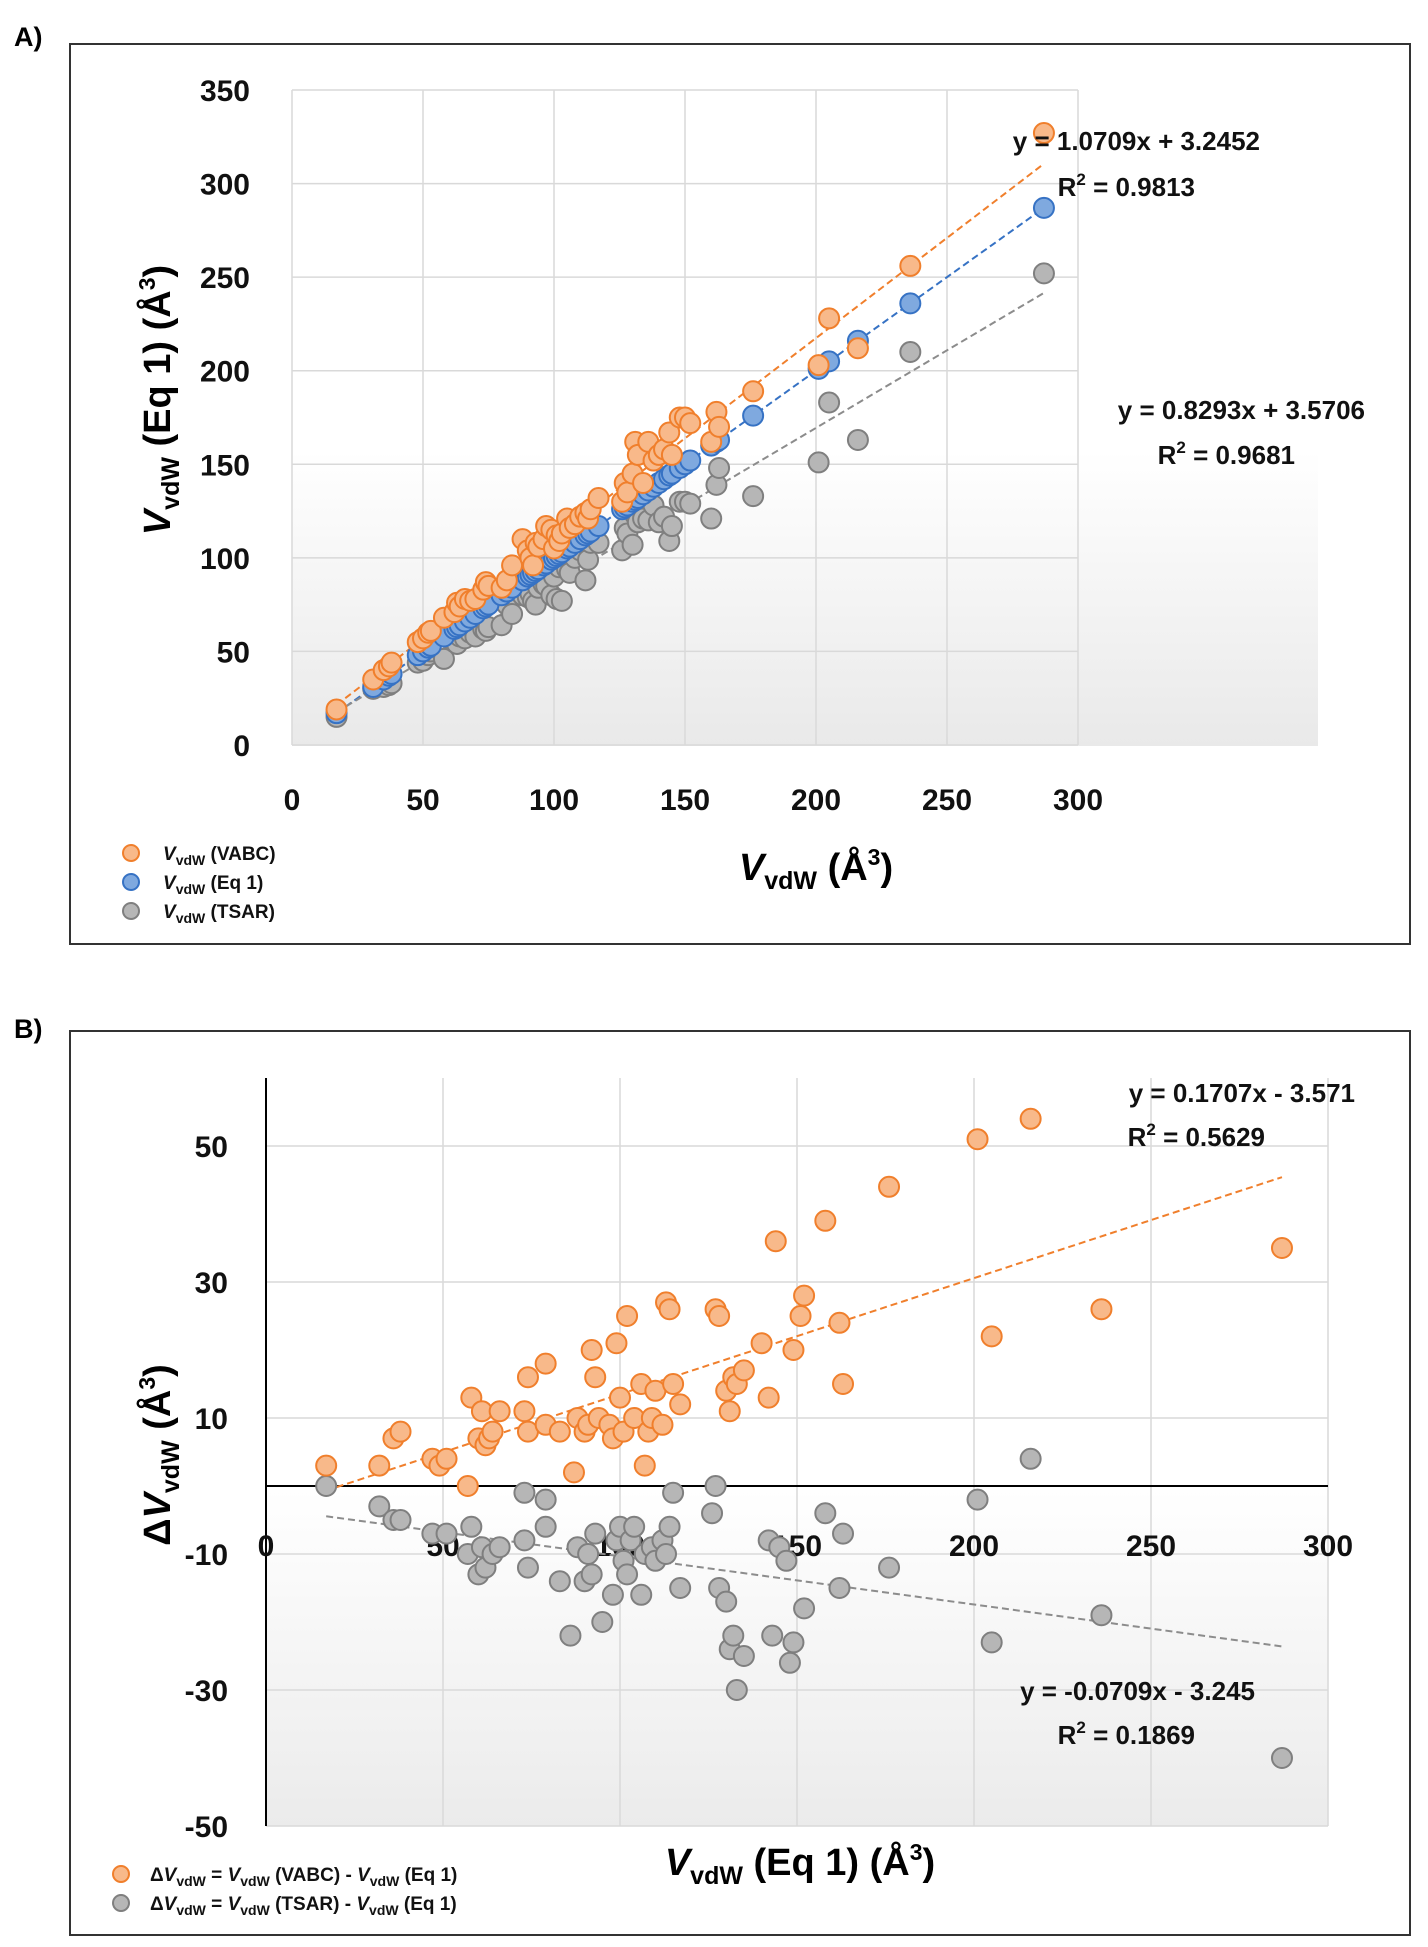 This screenshot has width=1428, height=1947. What do you see at coordinates (1241, 410) in the screenshot?
I see `panel-a-eq2-line: y = 0.8293x + 3.5706` at bounding box center [1241, 410].